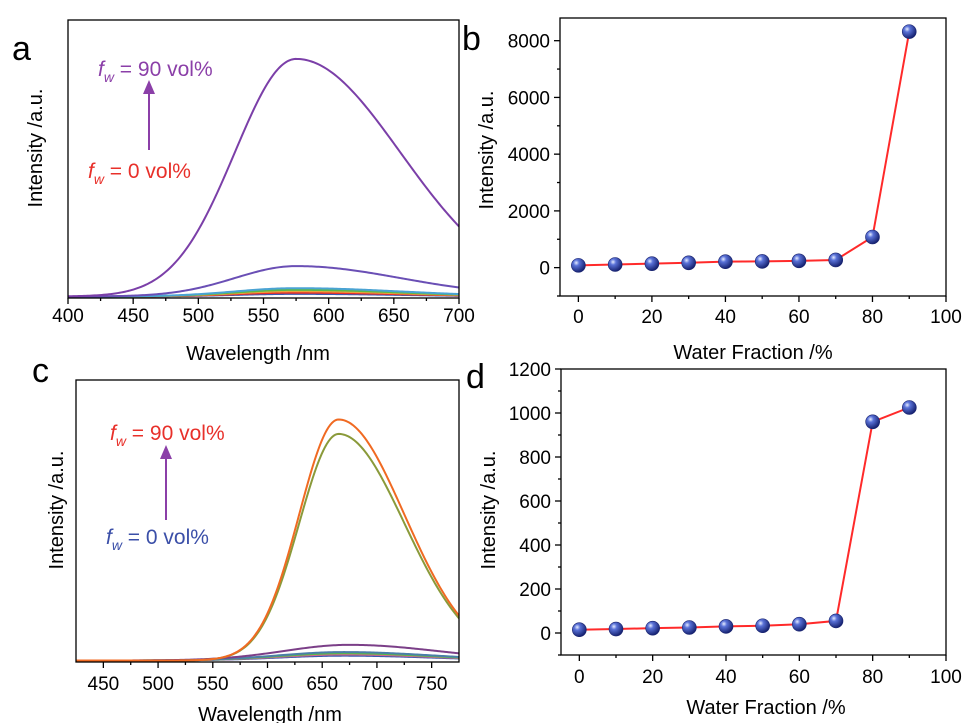 The height and width of the screenshot is (723, 973). I want to click on panel-c-series, so click(268, 540).